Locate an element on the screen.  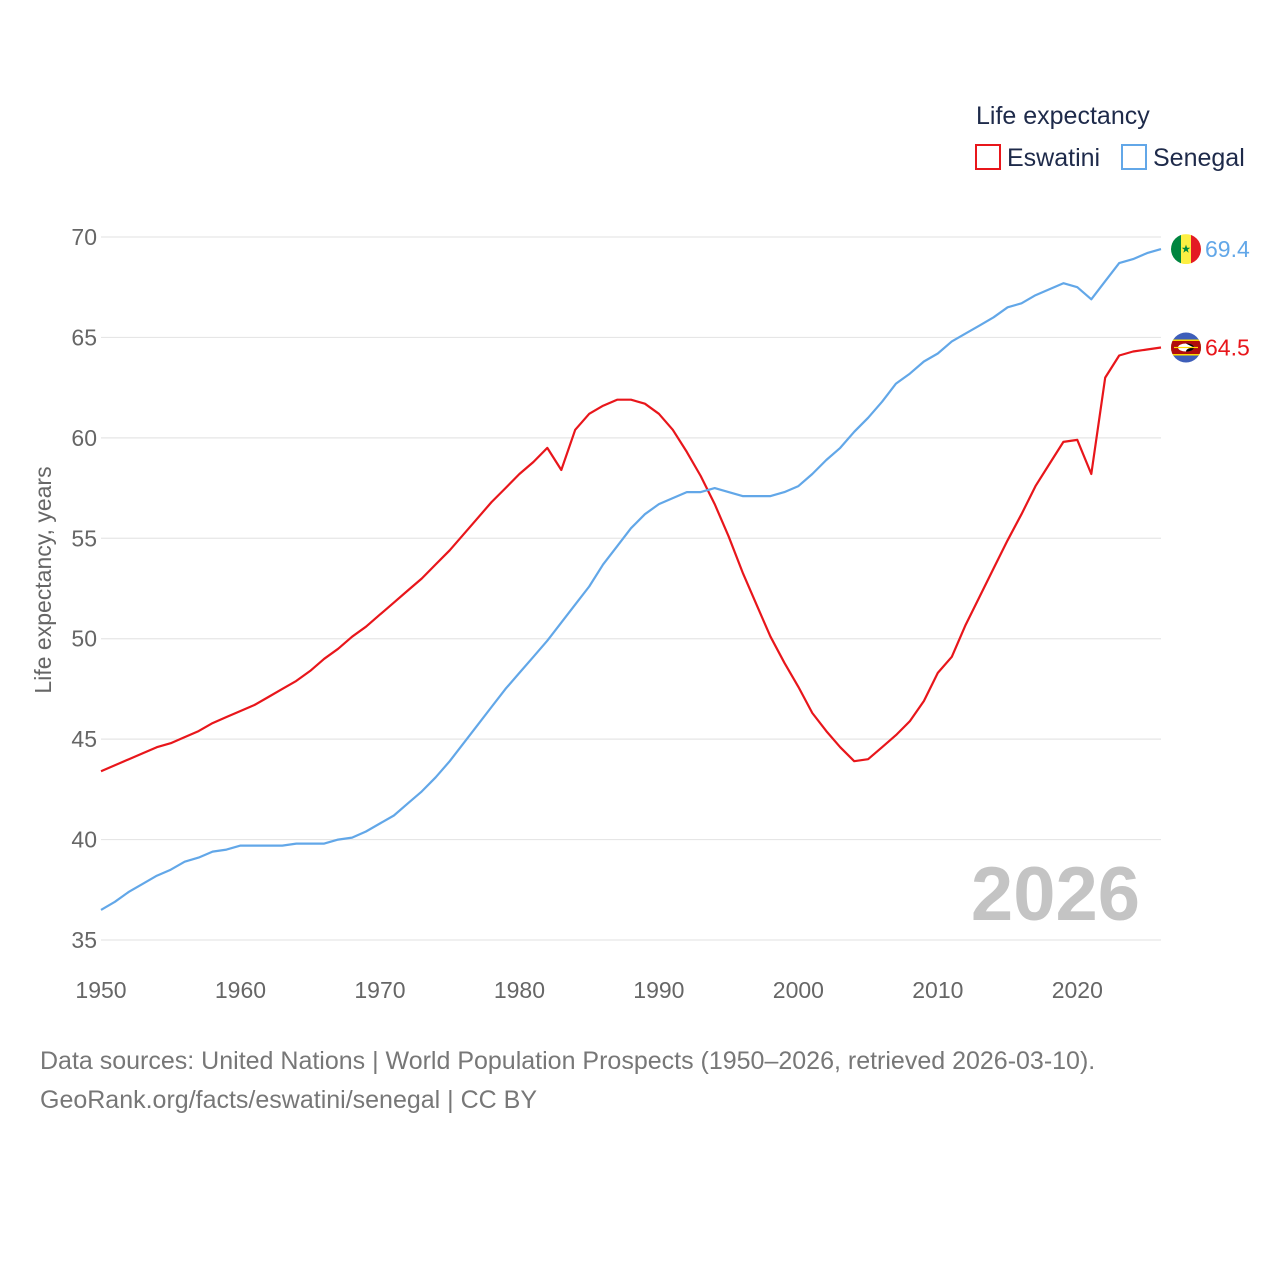
y-tick-label-55: 55 is located at coordinates (84, 538).